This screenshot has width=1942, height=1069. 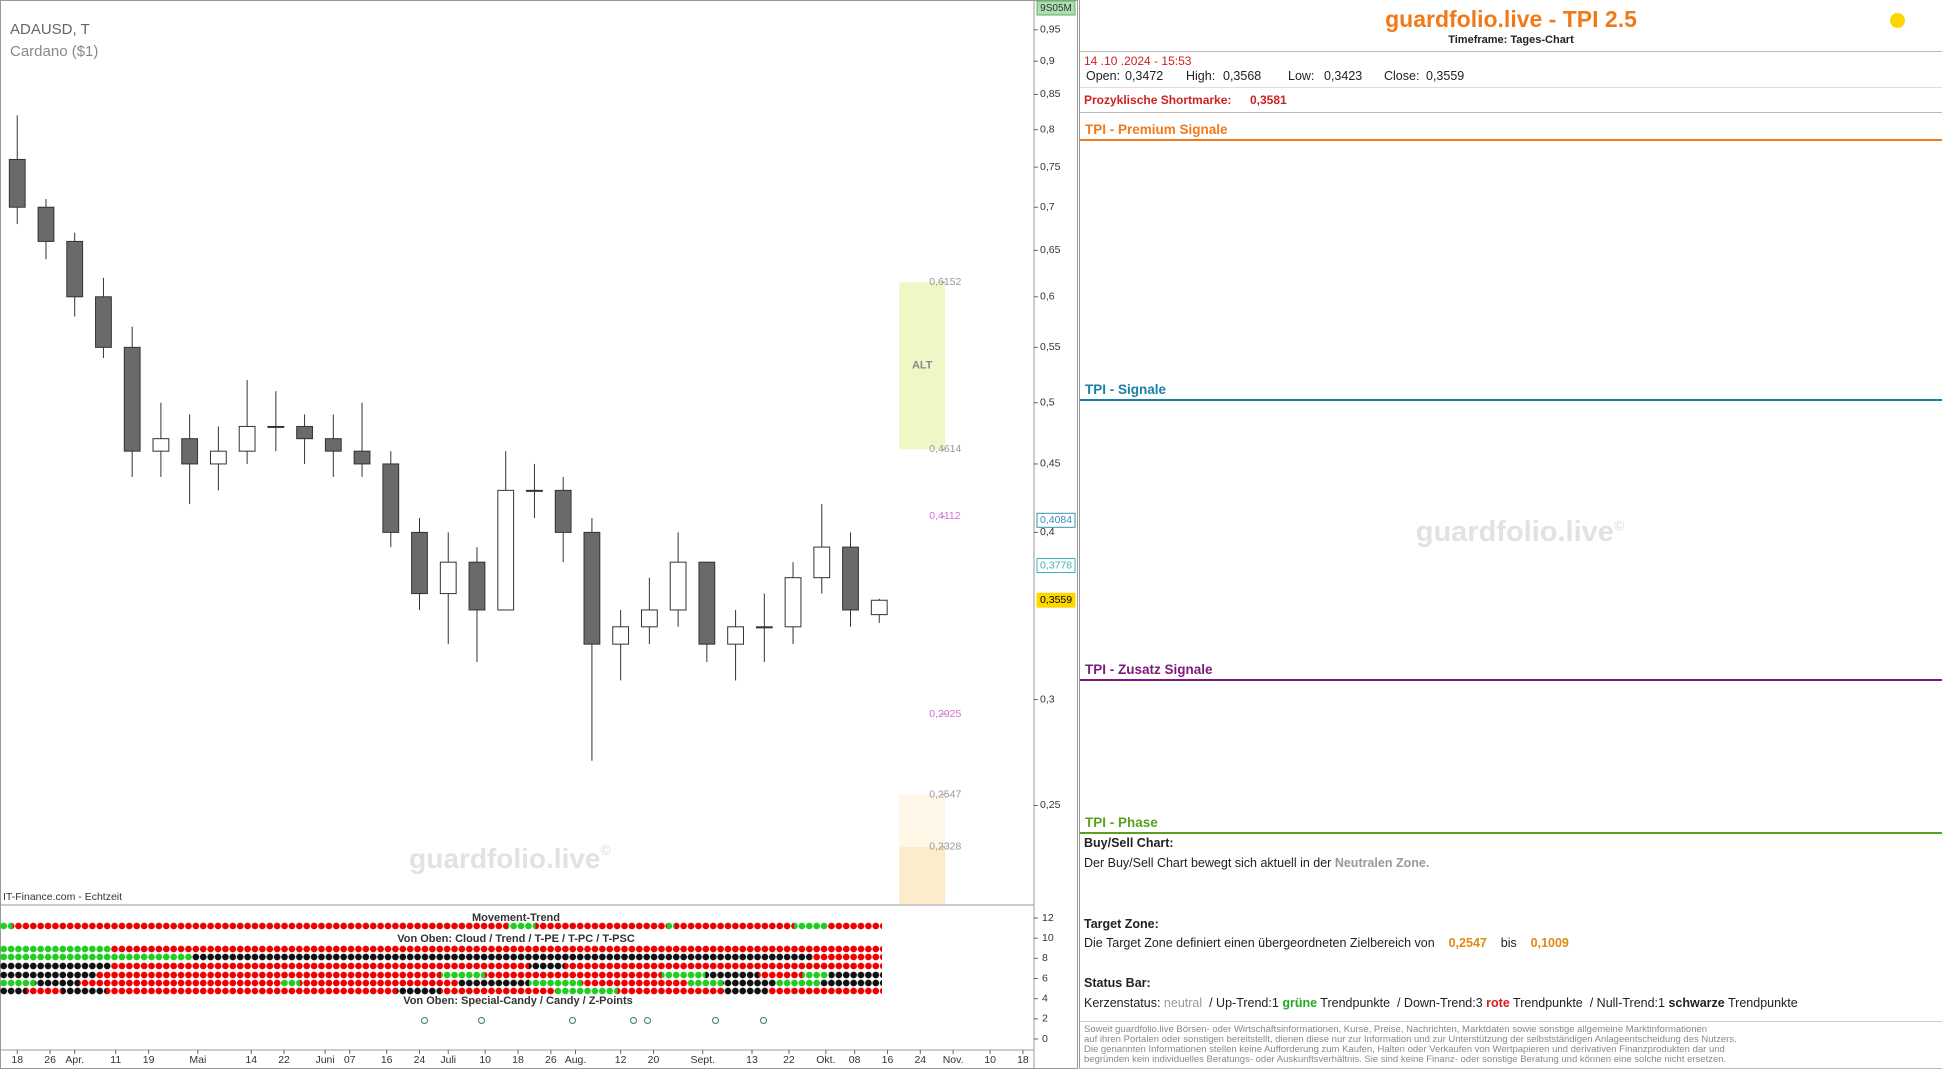 I want to click on level-label: 0,2328, so click(x=945, y=847).